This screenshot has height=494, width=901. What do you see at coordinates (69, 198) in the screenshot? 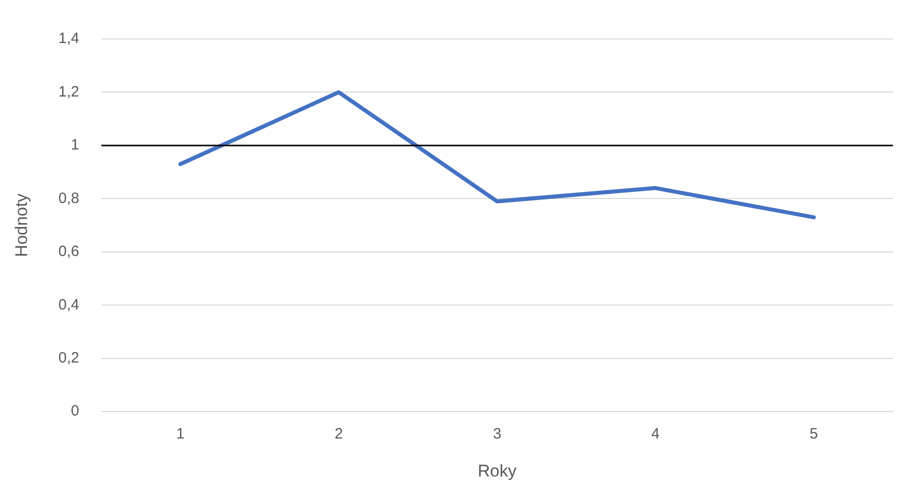
I see `y-tick-label: 0,8` at bounding box center [69, 198].